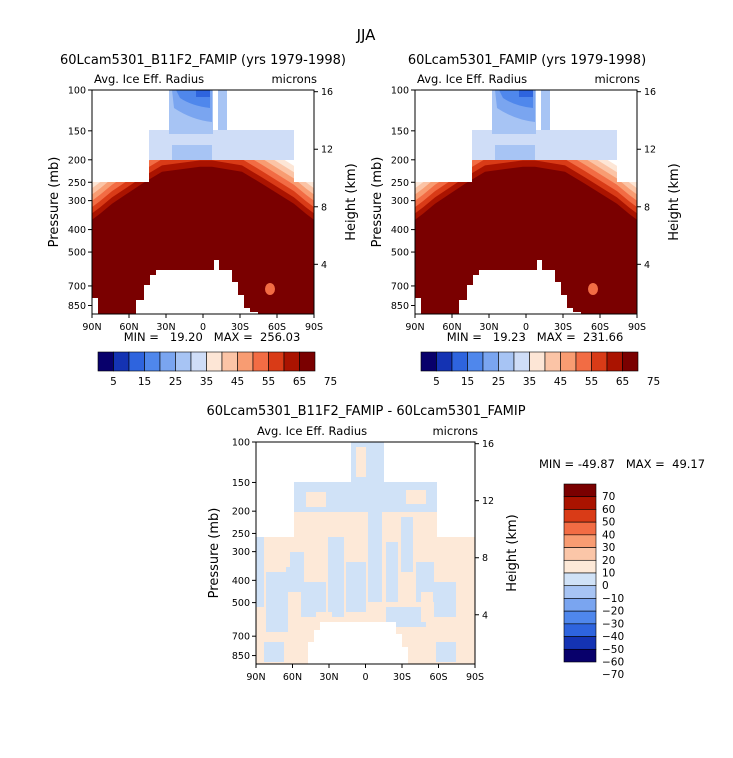  What do you see at coordinates (608, 523) in the screenshot?
I see `colorbar-label: 50` at bounding box center [608, 523].